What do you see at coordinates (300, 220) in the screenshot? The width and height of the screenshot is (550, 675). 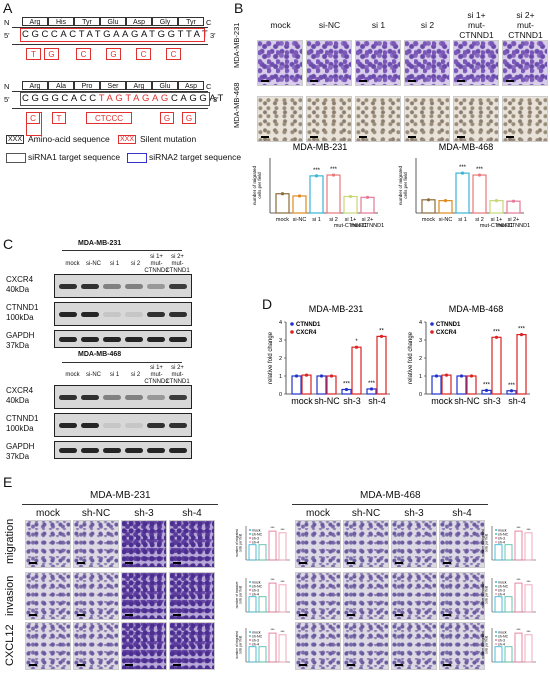 I see `tick-label-line: si-NC` at bounding box center [300, 220].